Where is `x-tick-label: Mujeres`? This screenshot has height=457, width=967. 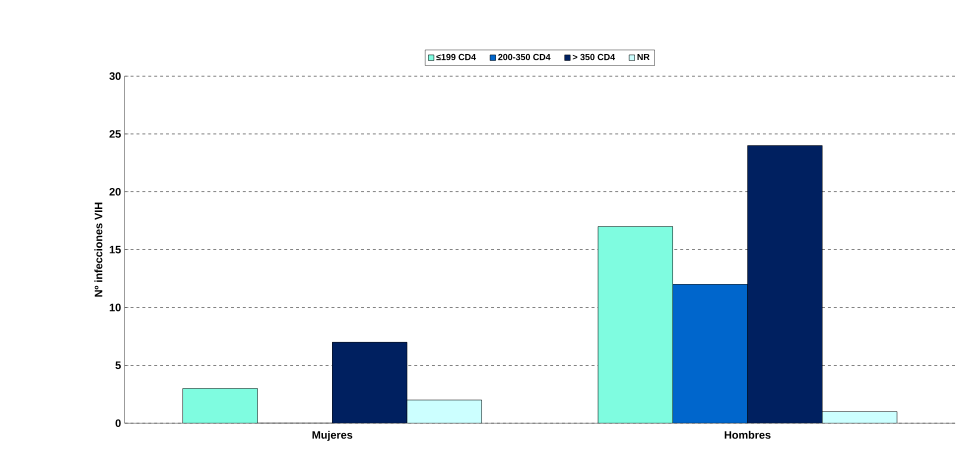 x-tick-label: Mujeres is located at coordinates (332, 436).